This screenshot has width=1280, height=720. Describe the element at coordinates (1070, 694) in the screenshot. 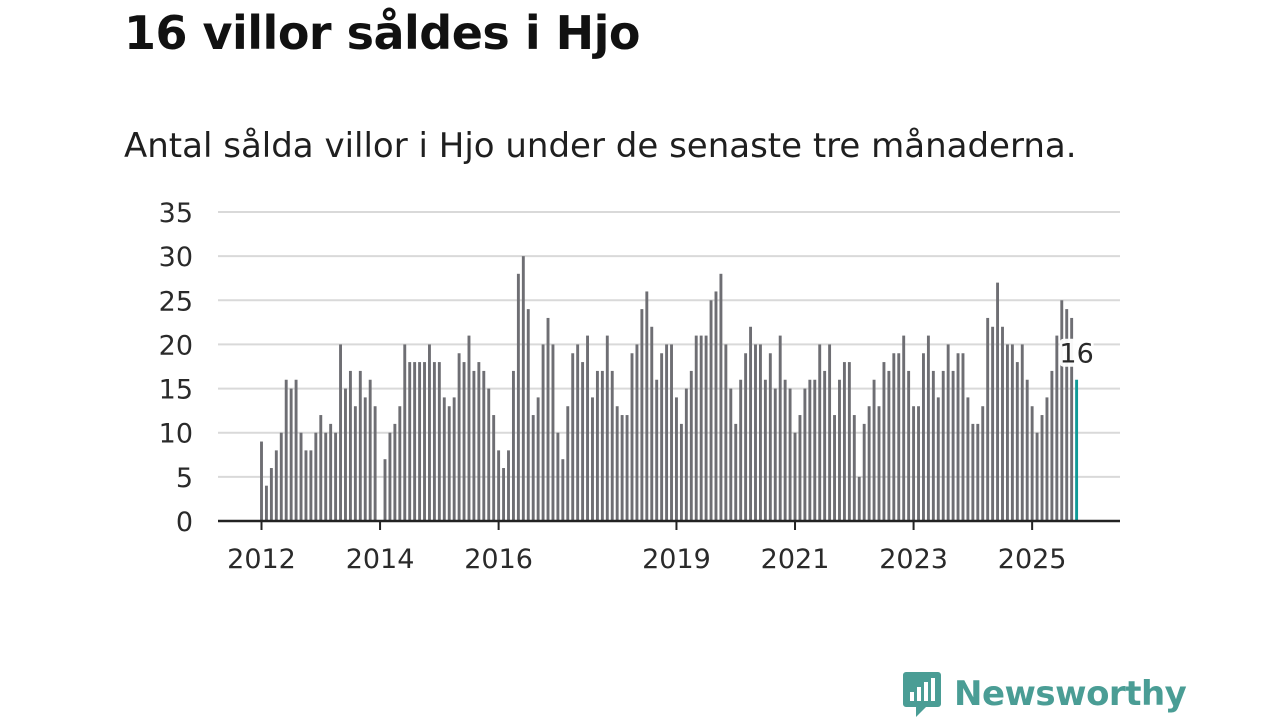

I see `newsworthy-logo-text: Newsworthy` at that location.